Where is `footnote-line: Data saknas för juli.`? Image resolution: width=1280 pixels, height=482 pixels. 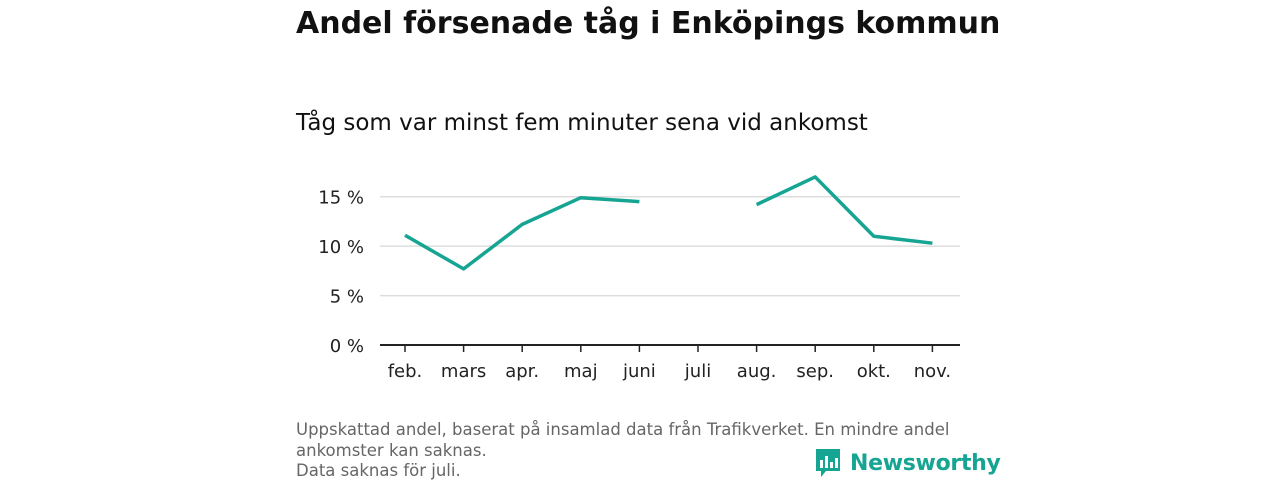 footnote-line: Data saknas för juli. is located at coordinates (378, 470).